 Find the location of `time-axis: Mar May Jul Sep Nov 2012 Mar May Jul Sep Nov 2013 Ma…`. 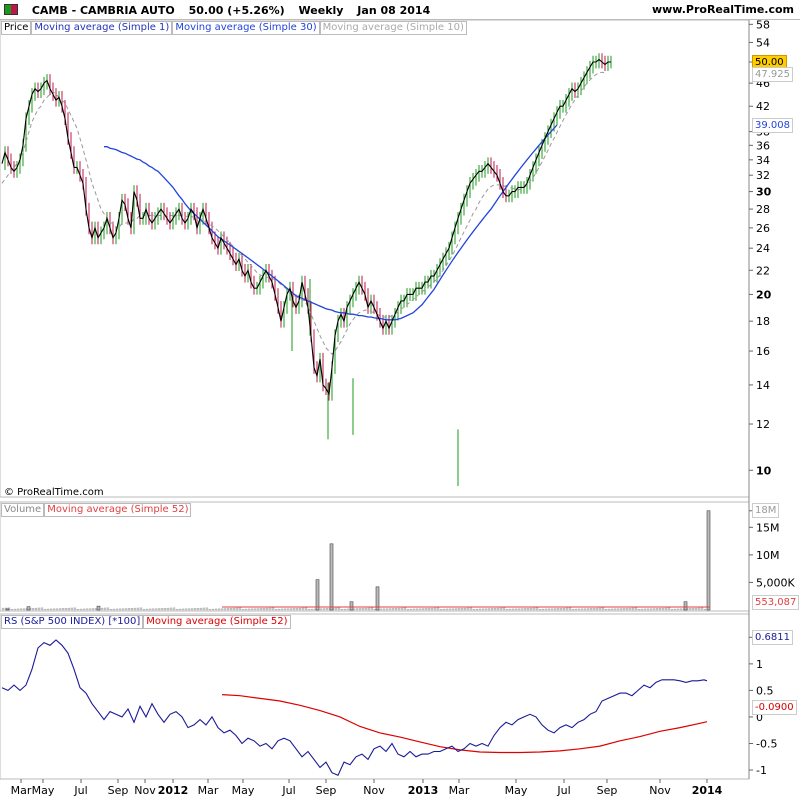

time-axis: Mar May Jul Sep Nov 2012 Mar May Jul Sep Nov 2013 Ma… is located at coordinates (367, 788).